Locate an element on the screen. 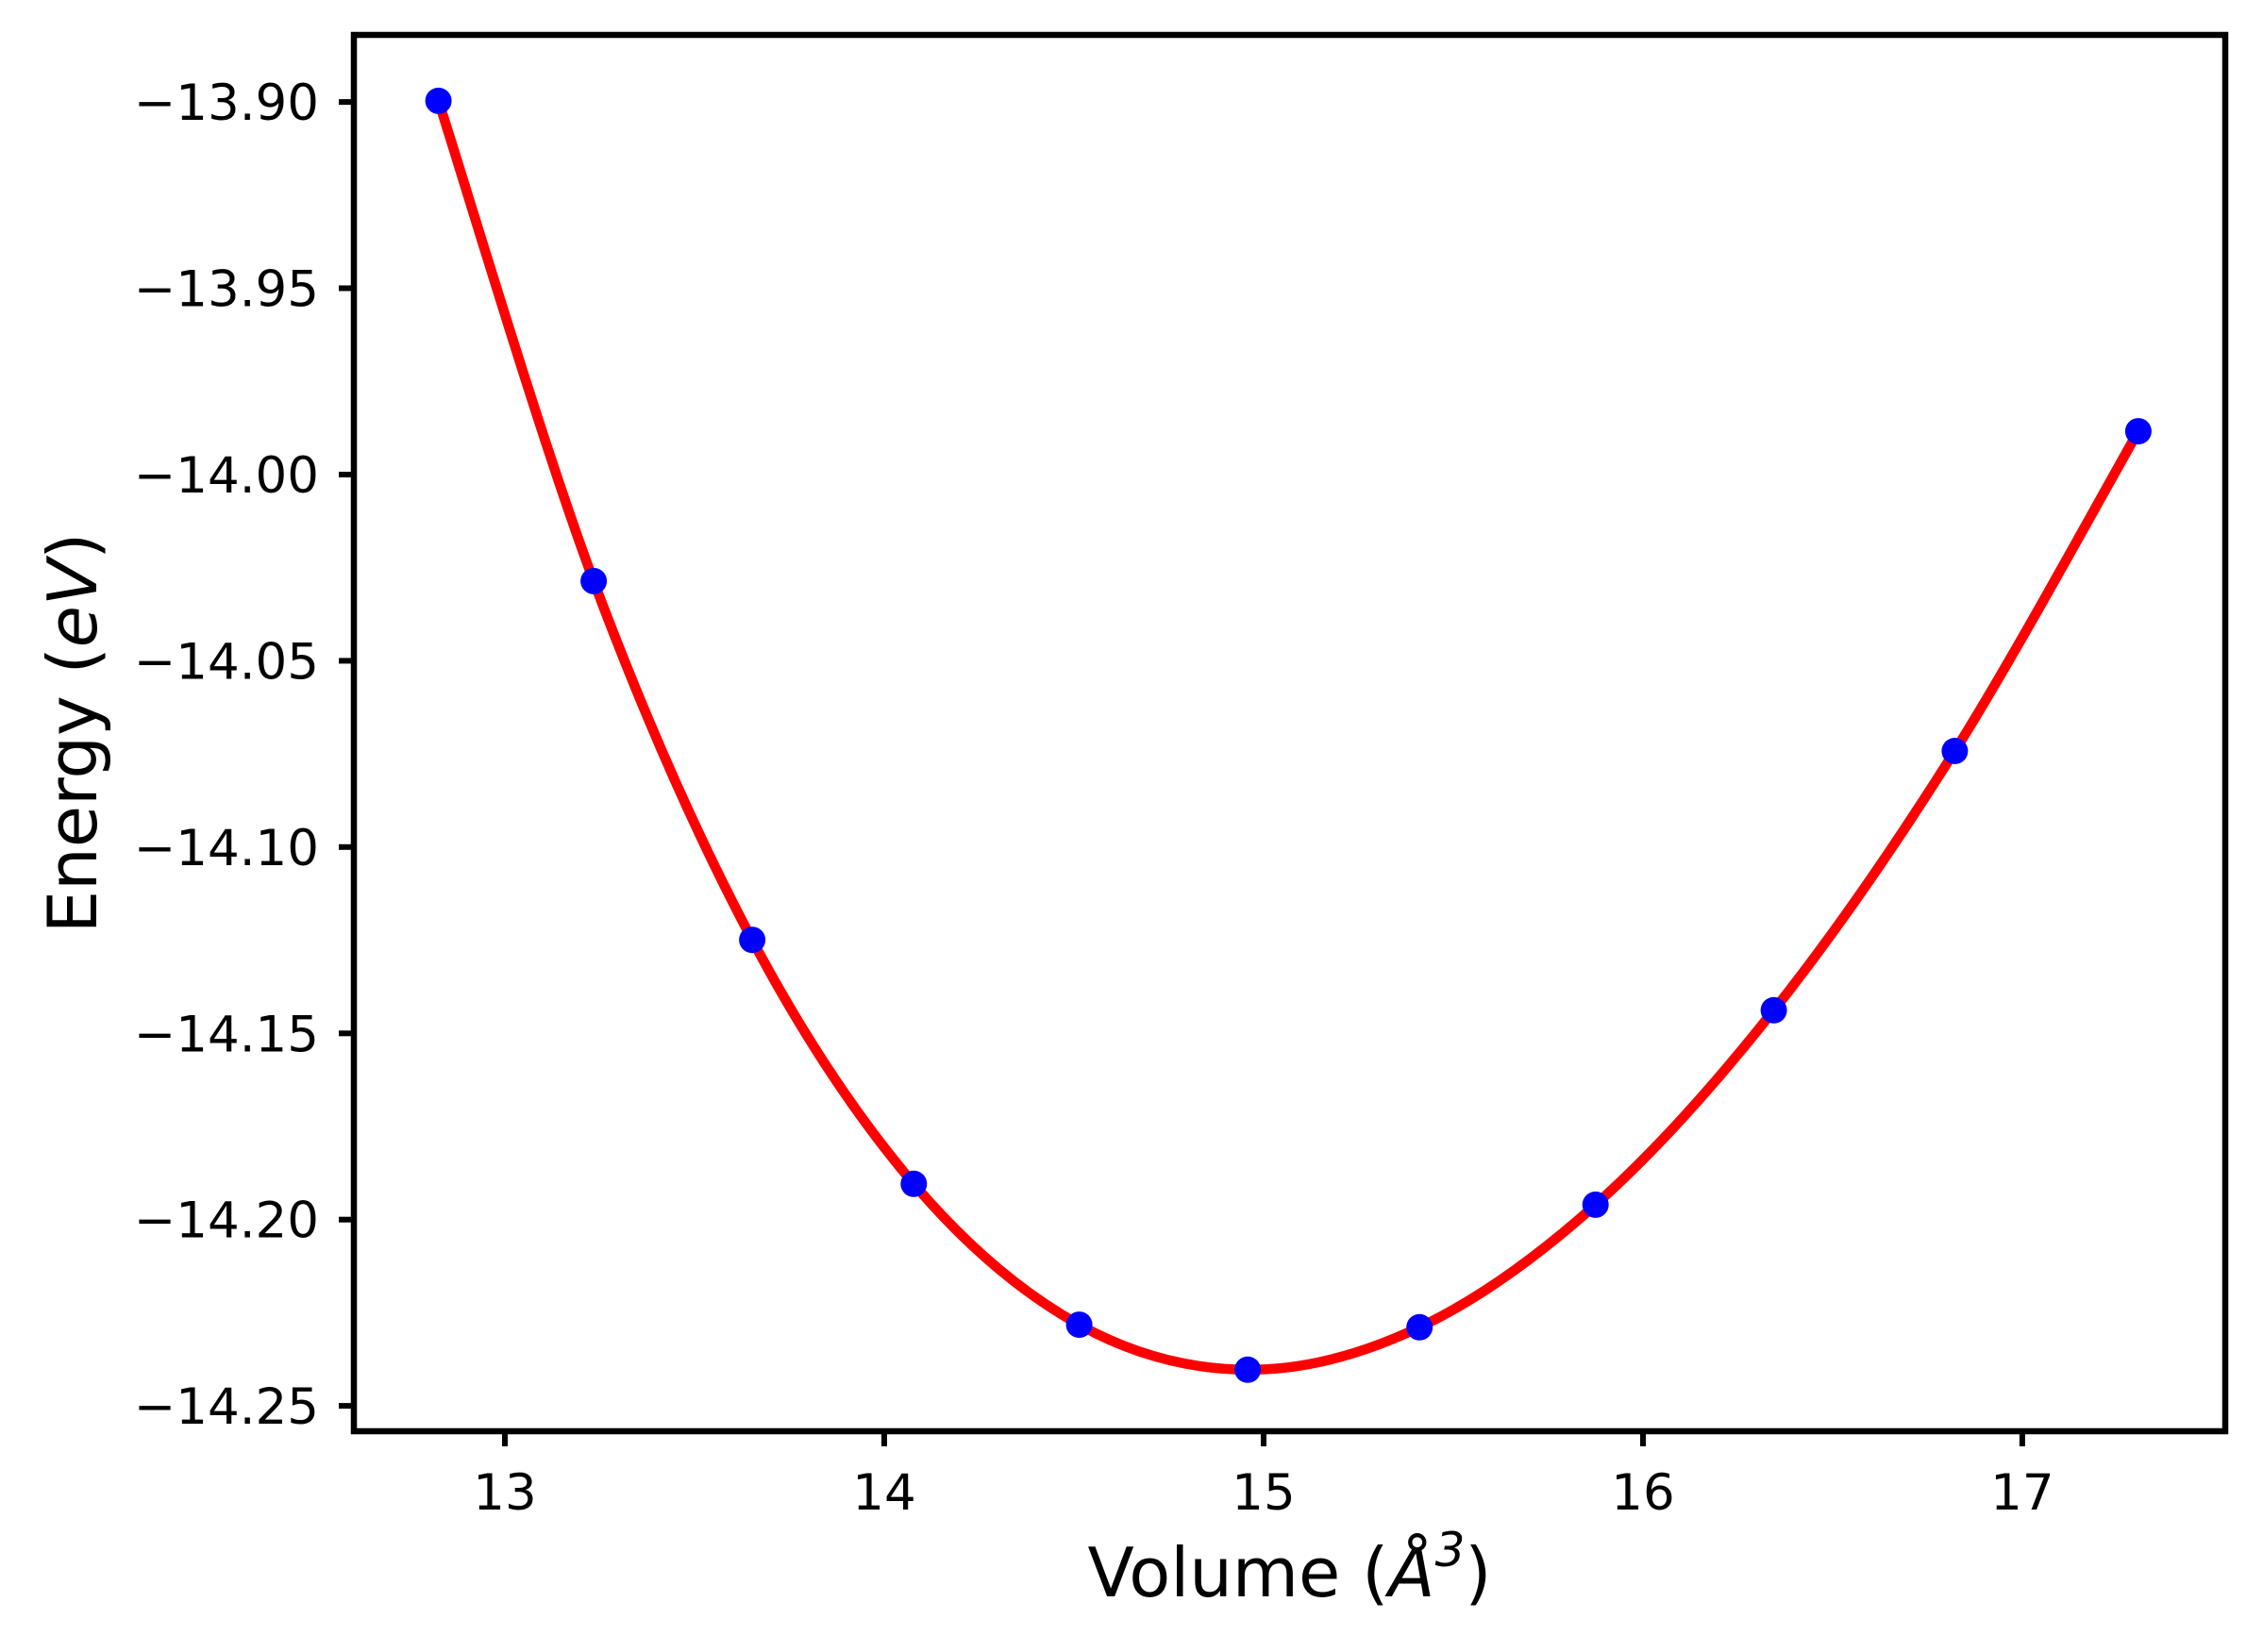 Image resolution: width=2263 pixels, height=1652 pixels. y-tick-label: −13.90 is located at coordinates (227, 103).